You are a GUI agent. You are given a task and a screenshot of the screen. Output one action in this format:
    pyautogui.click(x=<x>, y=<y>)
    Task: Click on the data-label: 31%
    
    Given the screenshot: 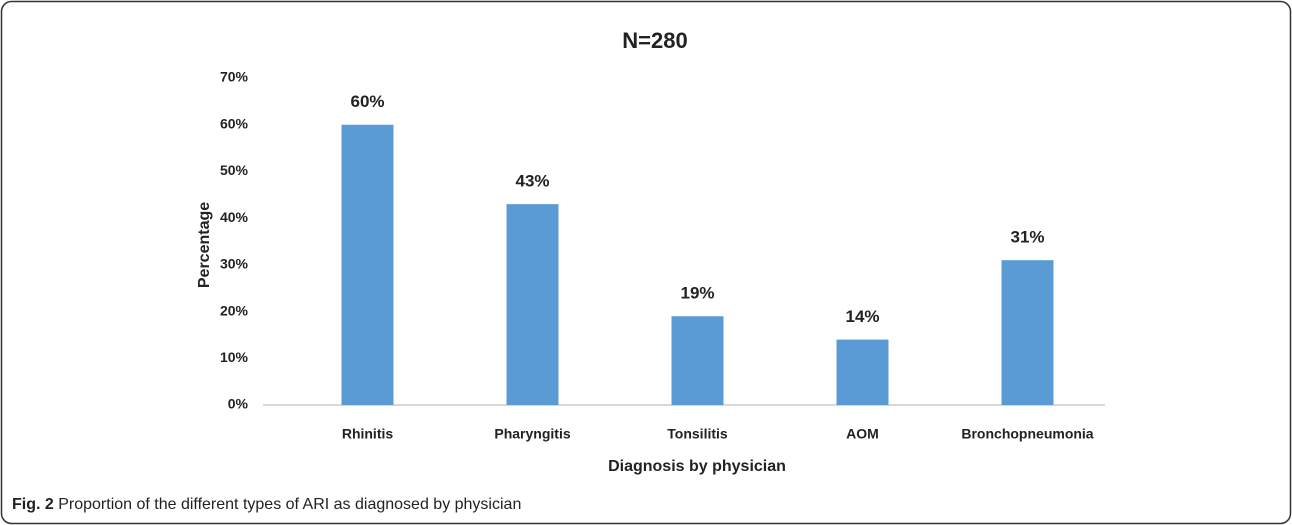 What is the action you would take?
    pyautogui.click(x=1027, y=237)
    